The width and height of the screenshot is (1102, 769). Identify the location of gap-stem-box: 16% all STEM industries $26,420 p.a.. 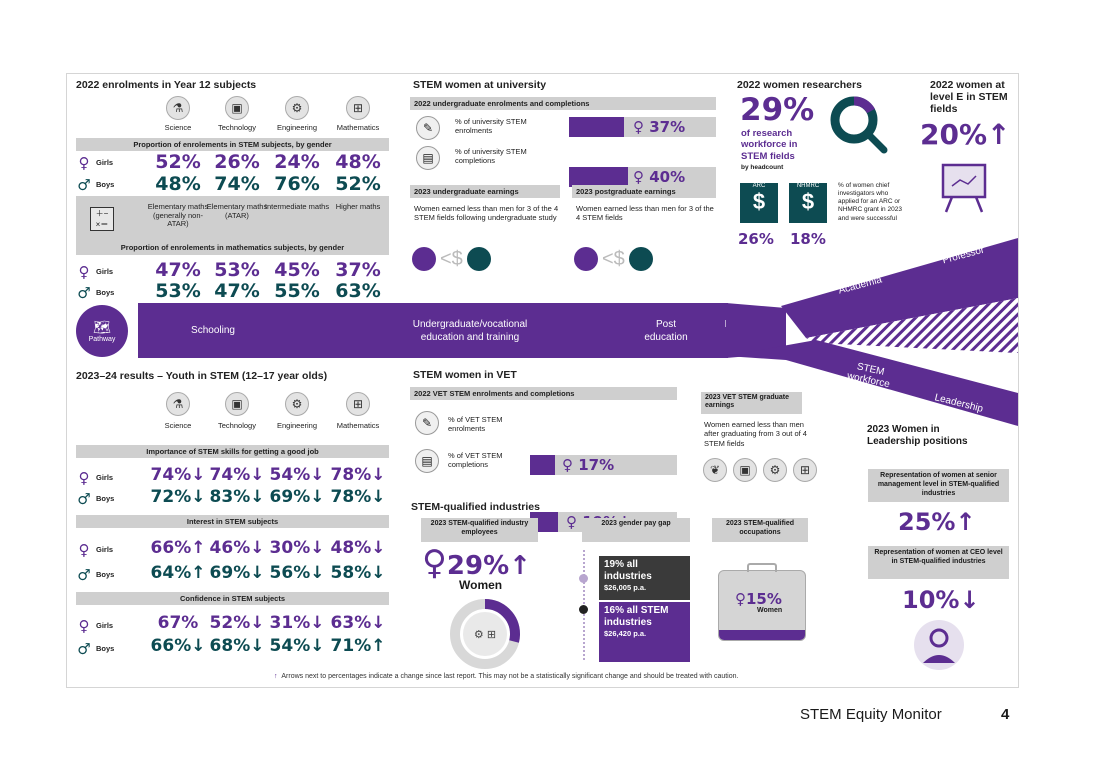
(644, 632).